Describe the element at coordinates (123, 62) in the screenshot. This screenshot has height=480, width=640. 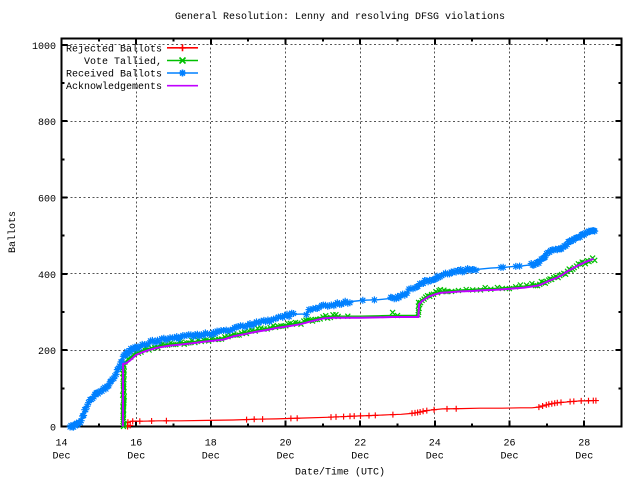
I see `svg-text: Vote Tallied,` at that location.